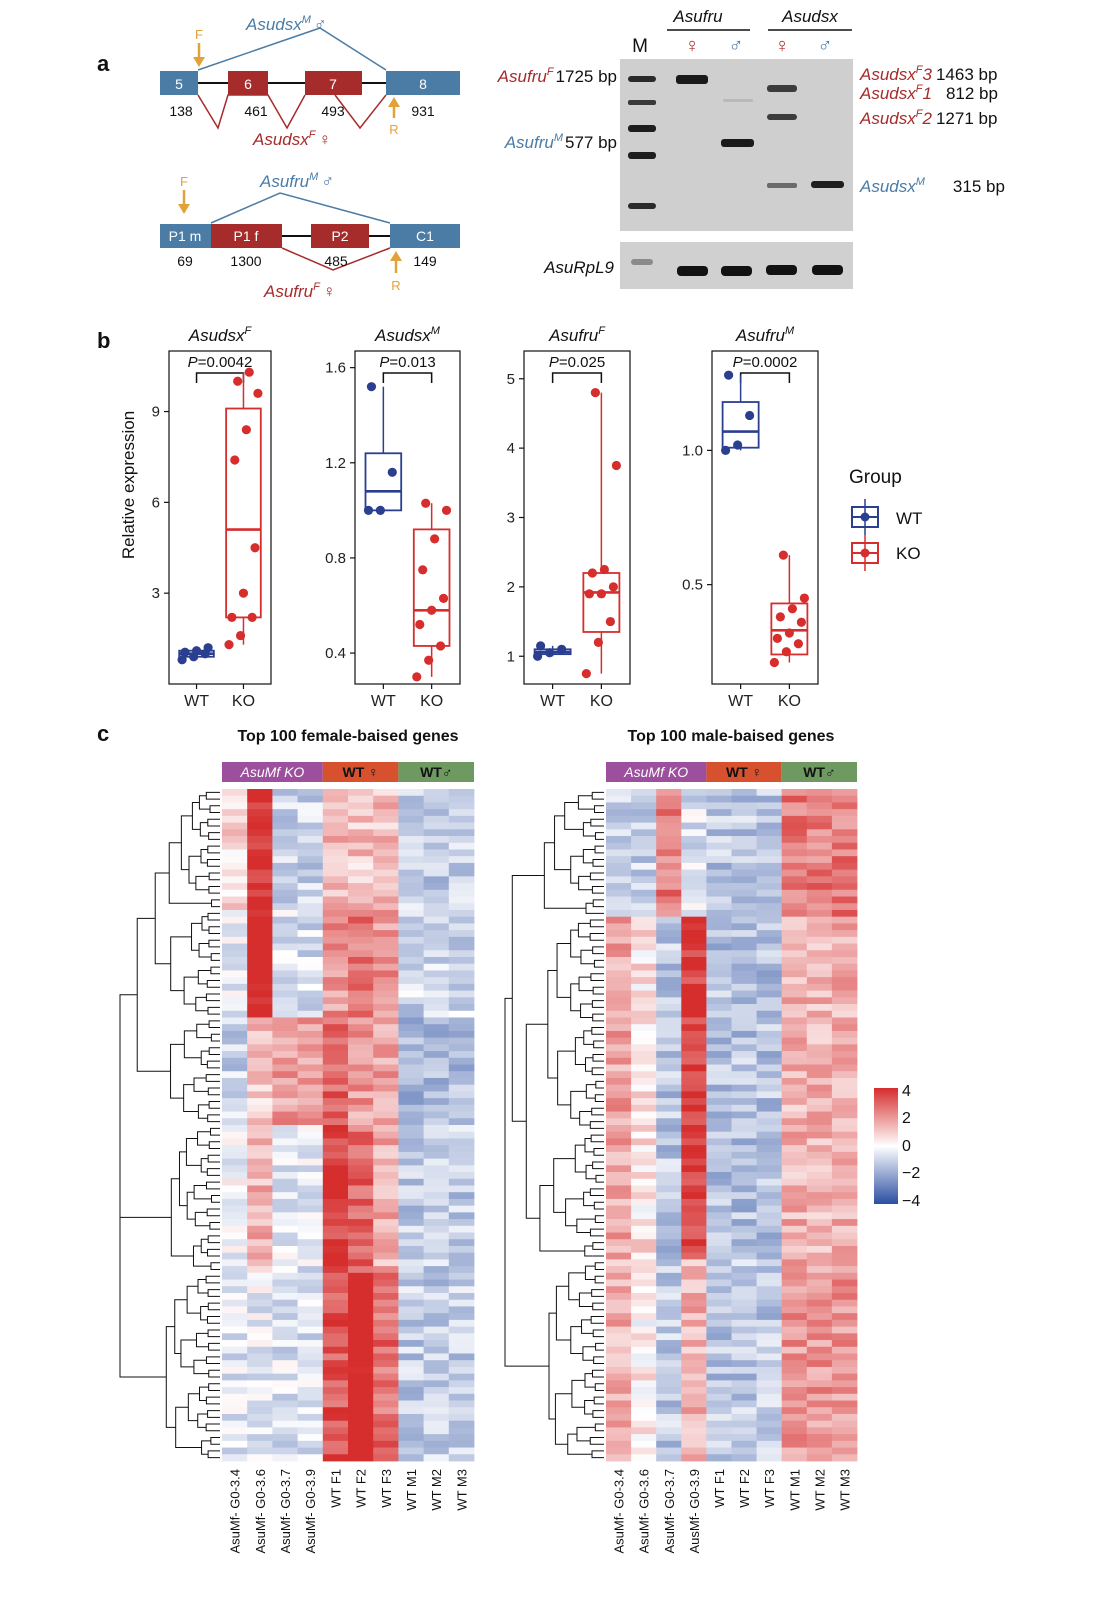 This screenshot has height=1606, width=1094. I want to click on heatmap-group-label: AsuMf KO, so click(272, 772).